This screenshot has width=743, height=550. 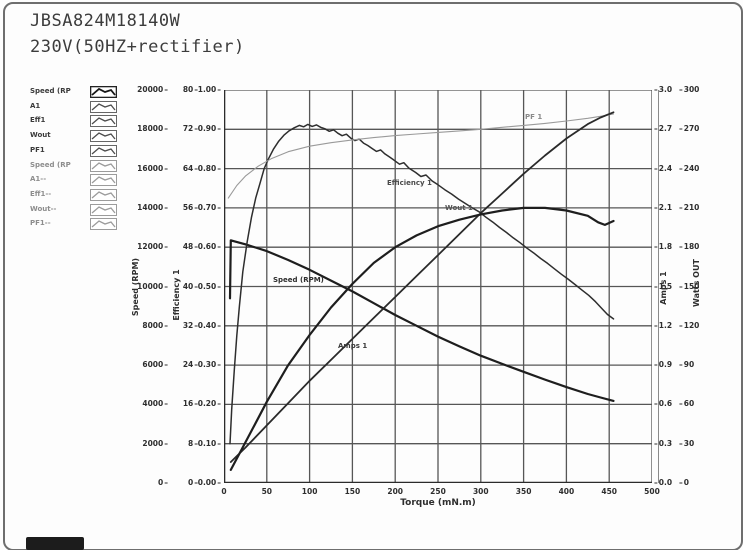 What do you see at coordinates (137, 34) in the screenshot?
I see `title-block: JBSA824M18140W 230V(50HZ+rectifier)` at bounding box center [137, 34].